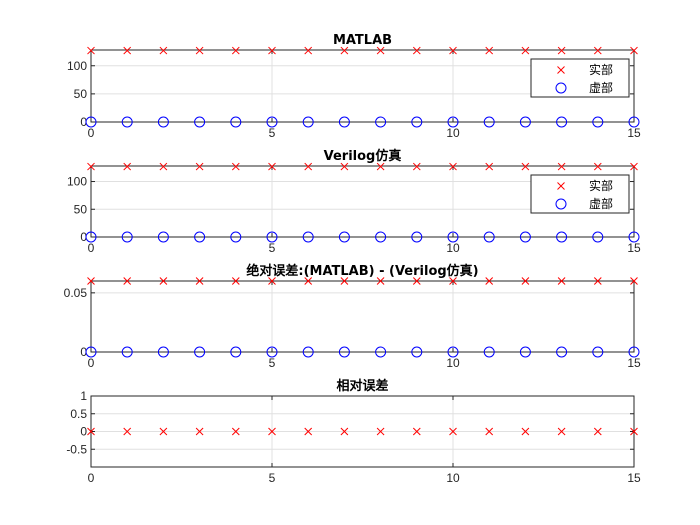 This screenshot has height=525, width=700. What do you see at coordinates (76, 449) in the screenshot?
I see `y-tick-label: -0.5` at bounding box center [76, 449].